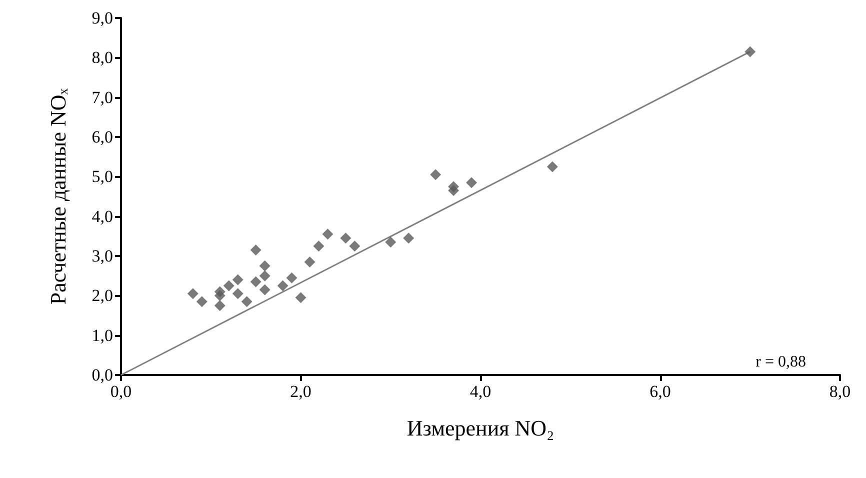  Describe the element at coordinates (480, 428) in the screenshot. I see `x-axis-title: Измерения NO₂` at that location.